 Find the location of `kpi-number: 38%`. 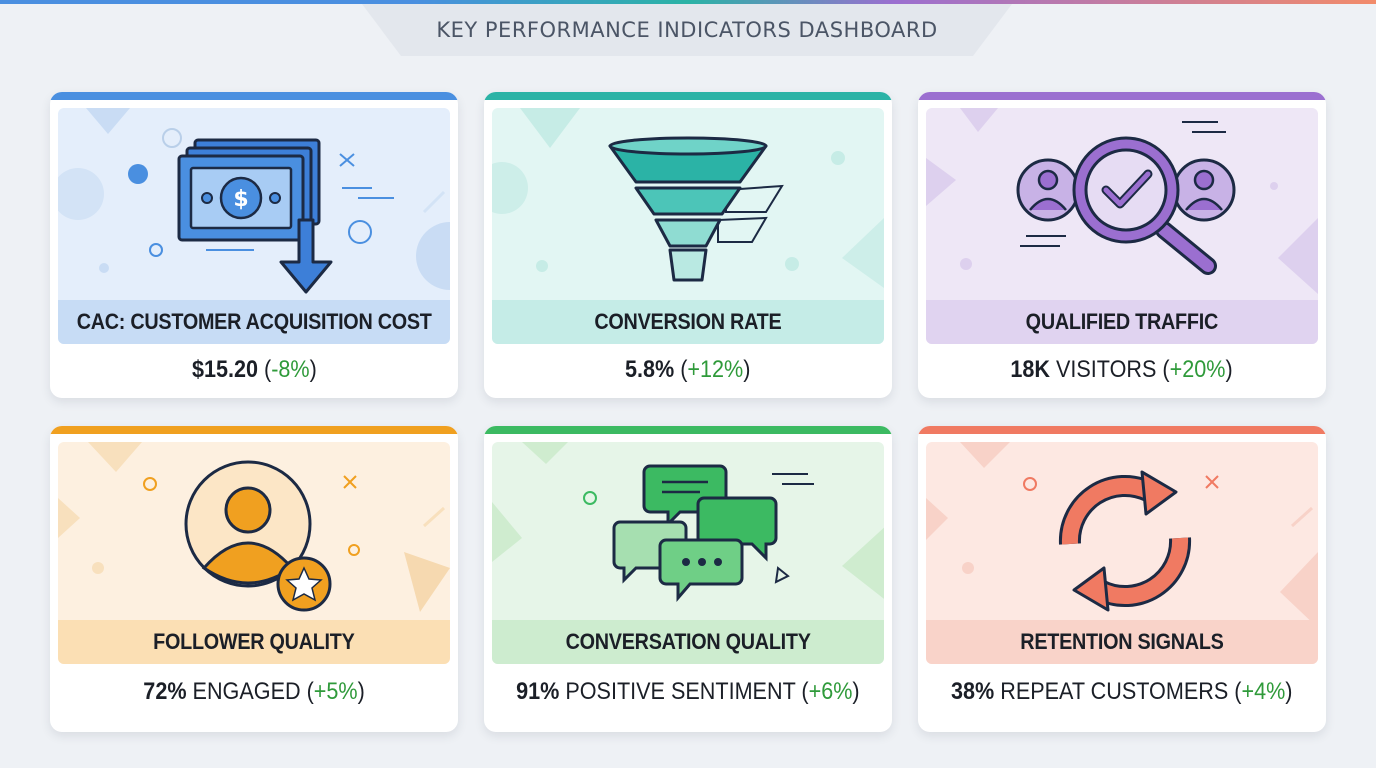

kpi-number: 38% is located at coordinates (973, 691).